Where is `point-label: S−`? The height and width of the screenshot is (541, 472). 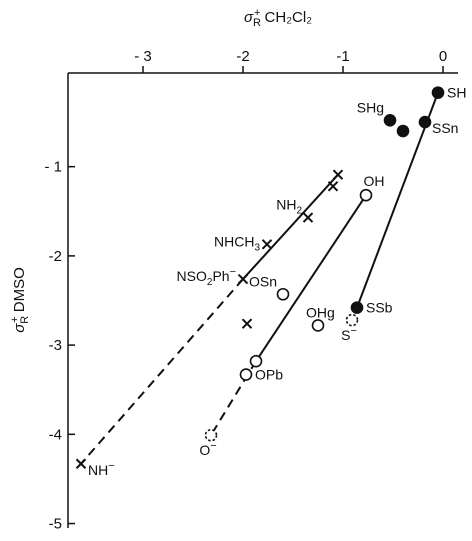
point-label: S− is located at coordinates (349, 334).